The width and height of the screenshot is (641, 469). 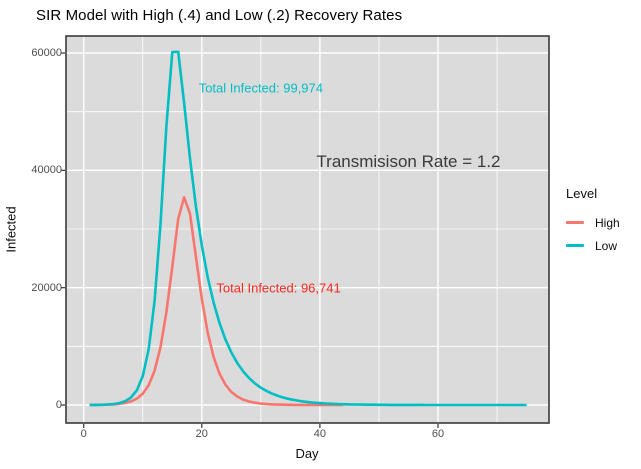 What do you see at coordinates (307, 453) in the screenshot?
I see `x-axis-title: Day` at bounding box center [307, 453].